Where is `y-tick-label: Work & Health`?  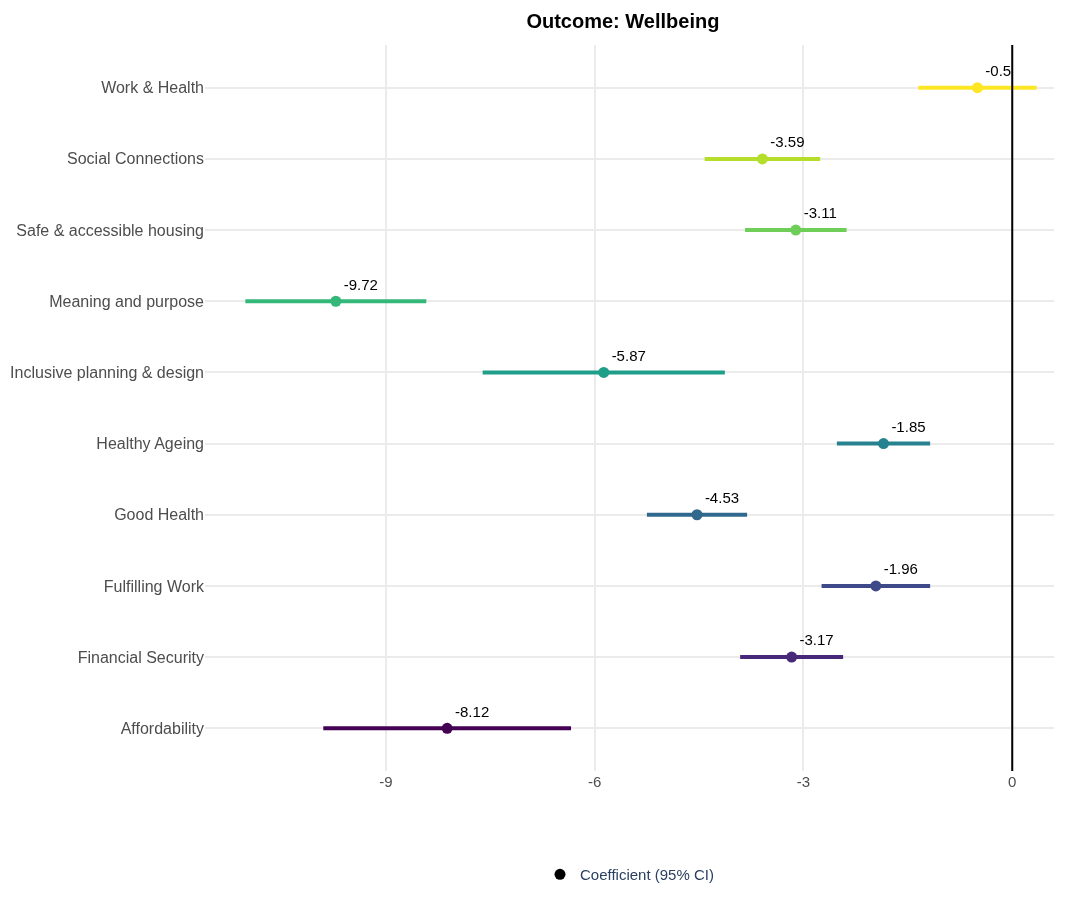 y-tick-label: Work & Health is located at coordinates (152, 88).